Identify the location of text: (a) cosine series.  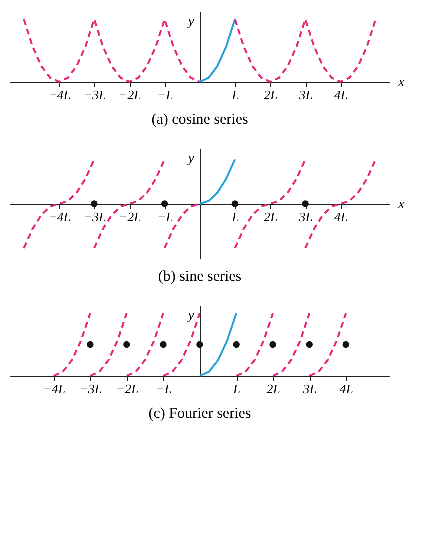
(200, 120).